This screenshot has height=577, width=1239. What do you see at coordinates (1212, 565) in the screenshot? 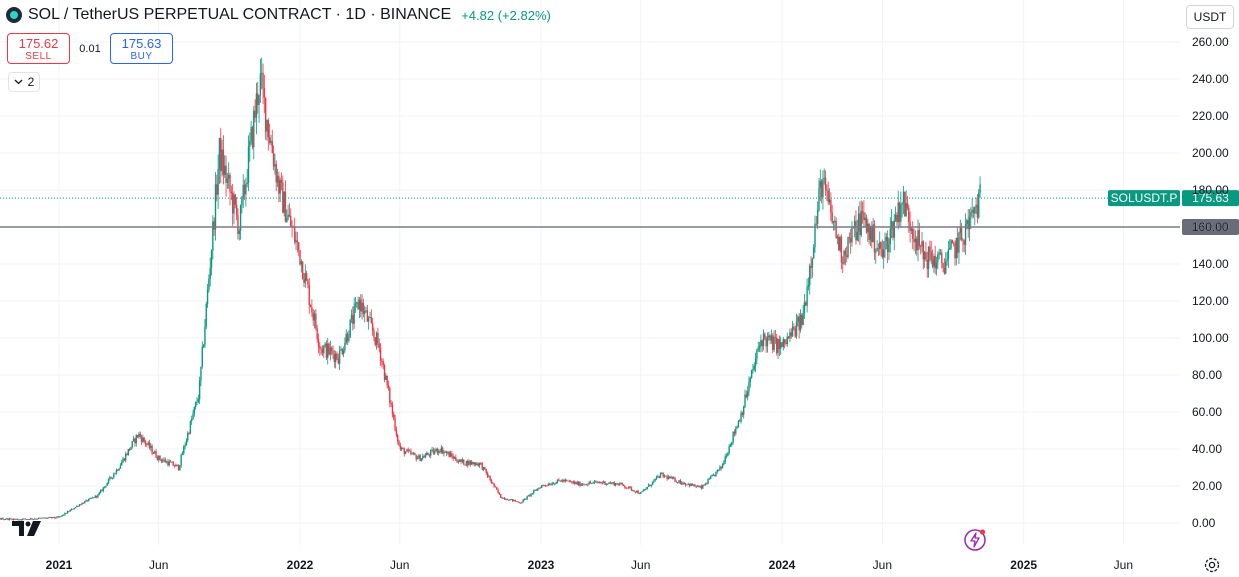
I see `gear-icon` at bounding box center [1212, 565].